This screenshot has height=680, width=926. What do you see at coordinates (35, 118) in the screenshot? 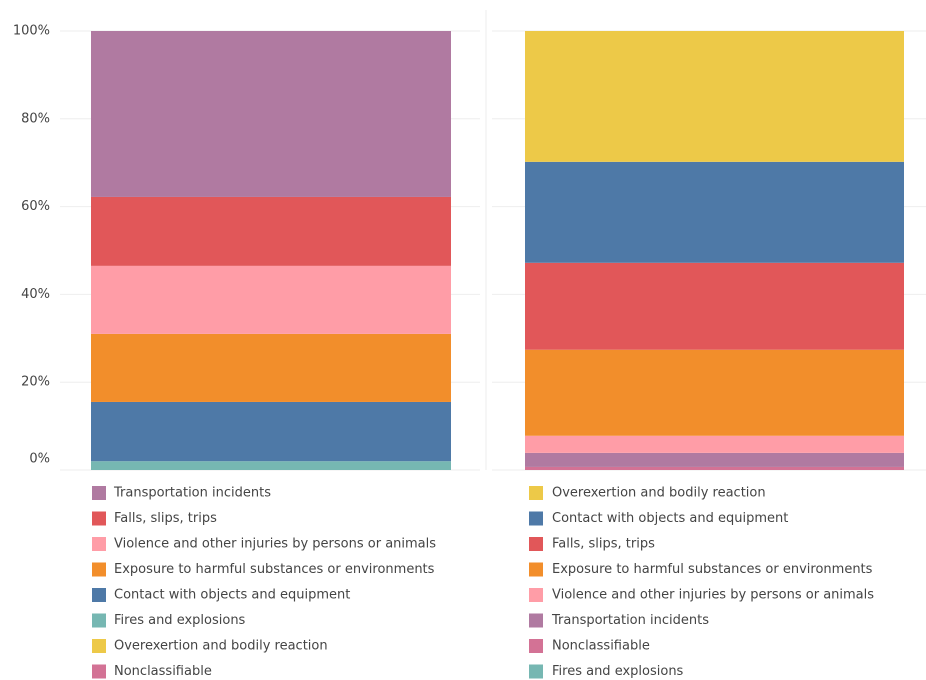
I see `y-tick-label: 80%` at bounding box center [35, 118].